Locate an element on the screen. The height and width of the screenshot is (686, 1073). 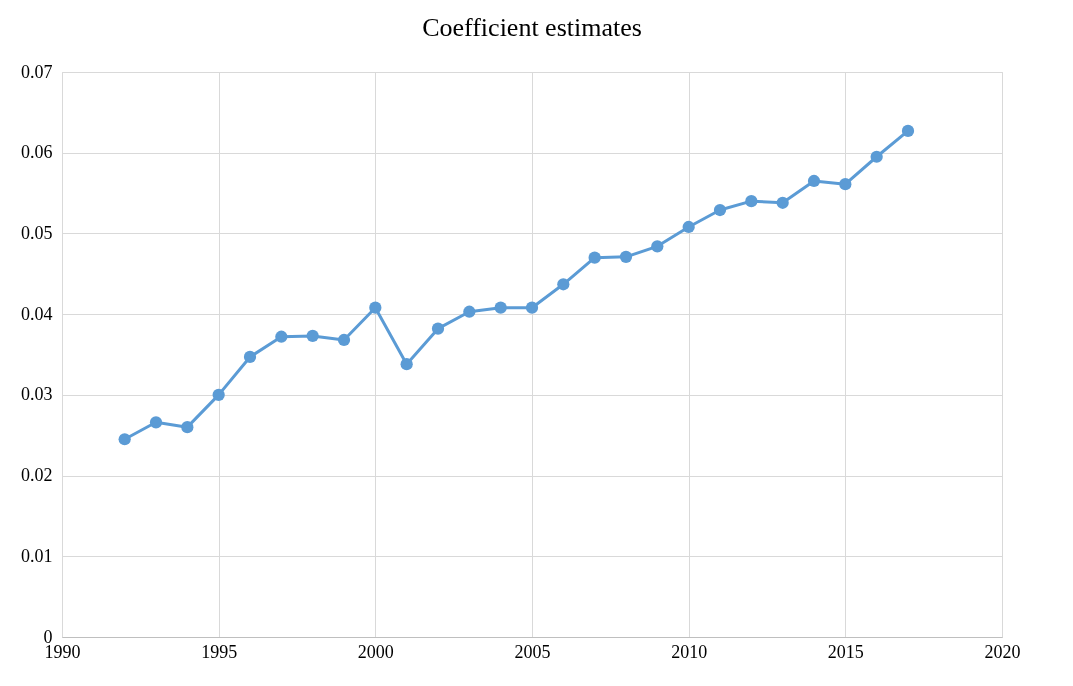
y-tick-label: 0.05 is located at coordinates (37, 232).